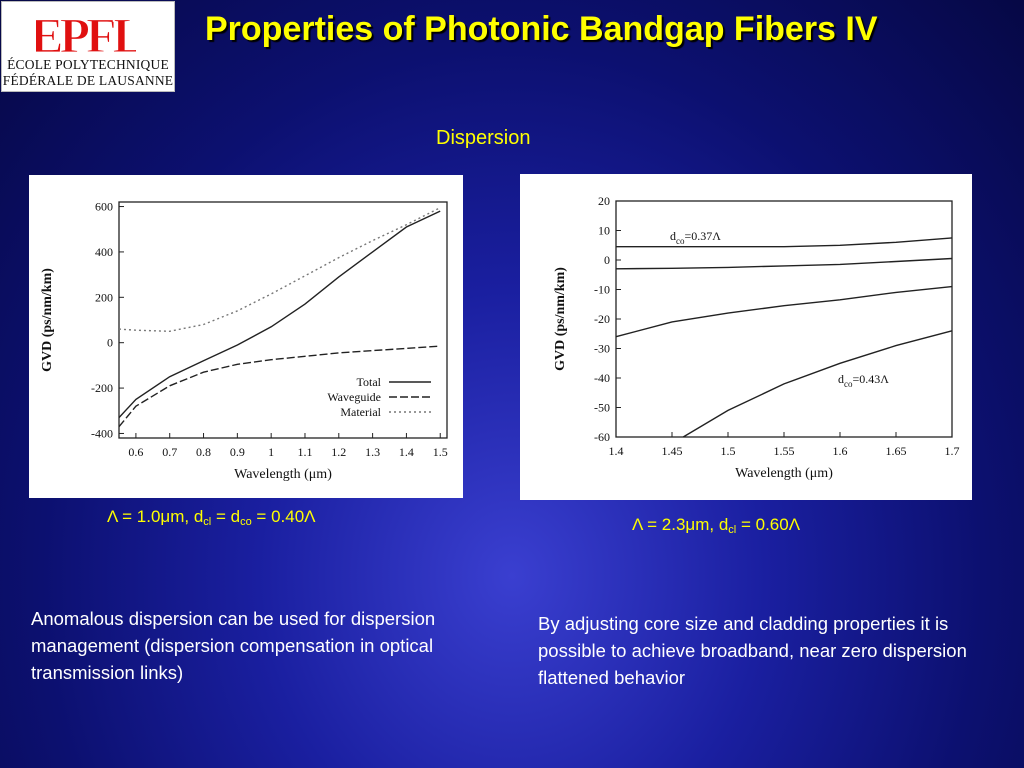 Image resolution: width=1024 pixels, height=768 pixels. What do you see at coordinates (952, 451) in the screenshot?
I see `x-tick-label: 1.7` at bounding box center [952, 451].